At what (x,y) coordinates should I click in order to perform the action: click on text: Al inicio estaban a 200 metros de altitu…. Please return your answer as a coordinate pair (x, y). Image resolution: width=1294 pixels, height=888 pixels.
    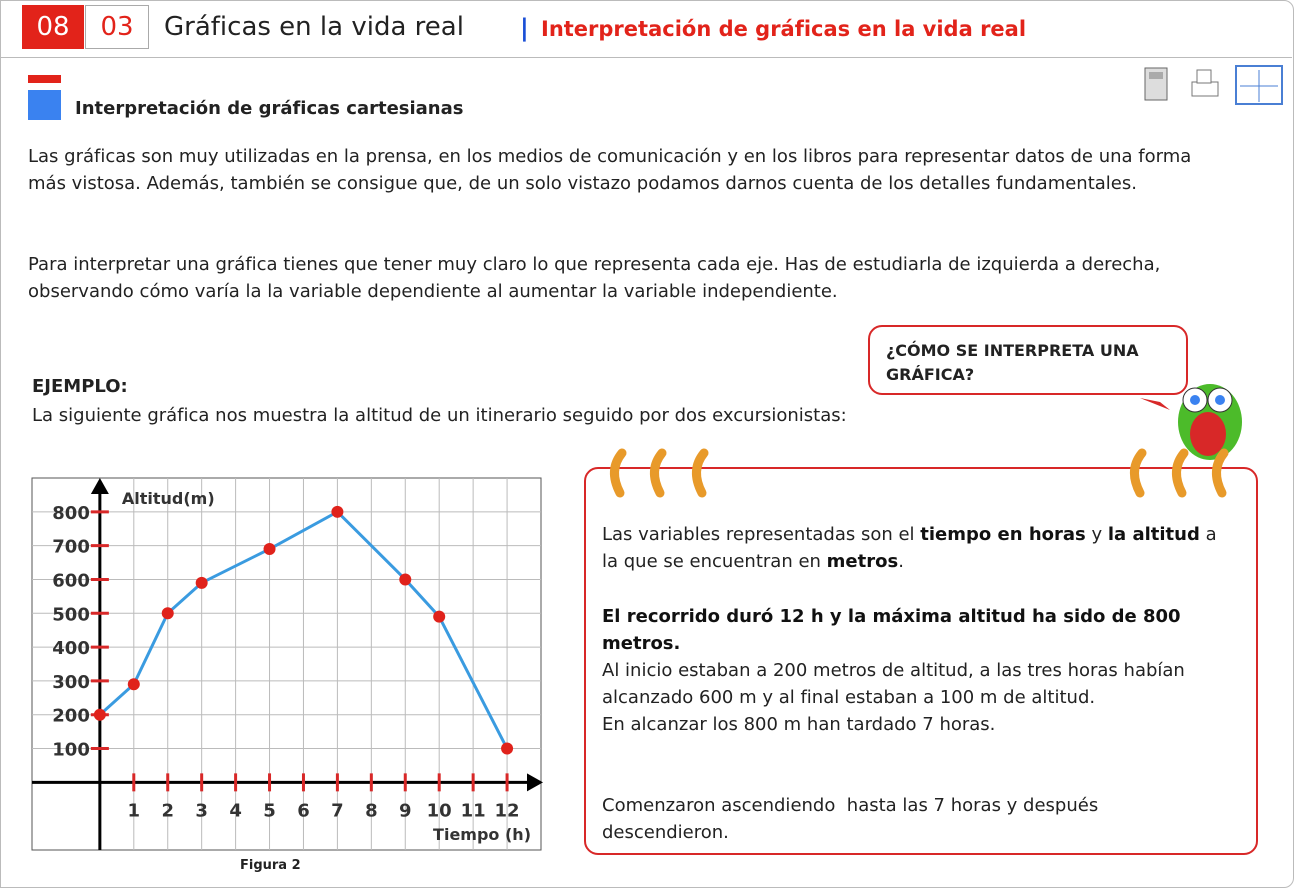
    Looking at the image, I should click on (893, 684).